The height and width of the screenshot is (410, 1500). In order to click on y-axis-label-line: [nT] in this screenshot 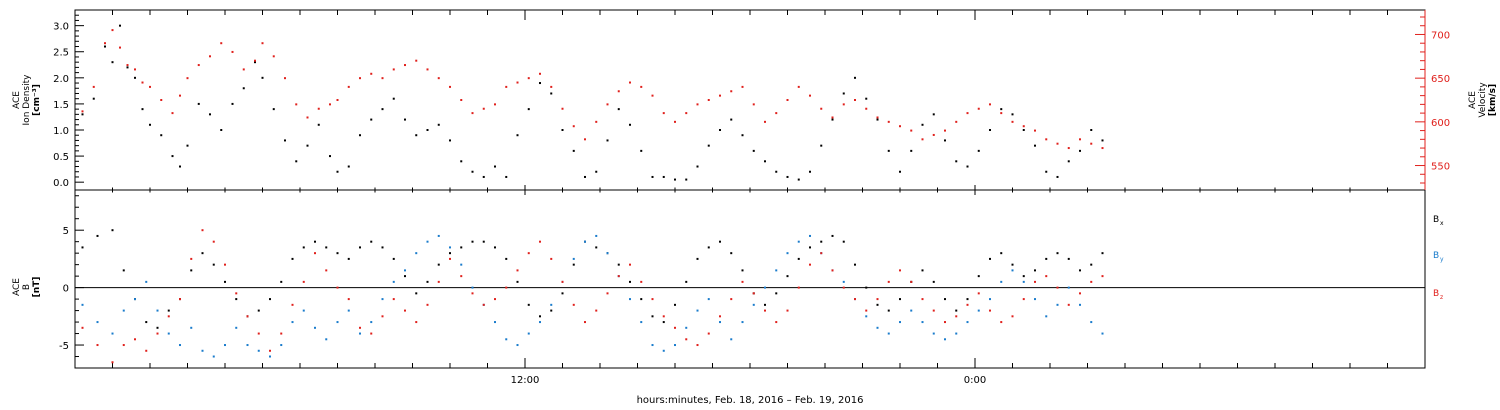, I will do `click(37, 287)`.